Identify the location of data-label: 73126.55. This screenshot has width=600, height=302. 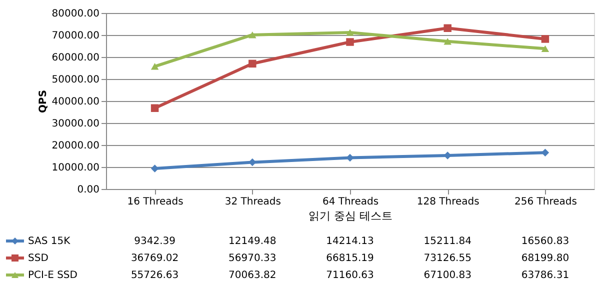
(448, 258).